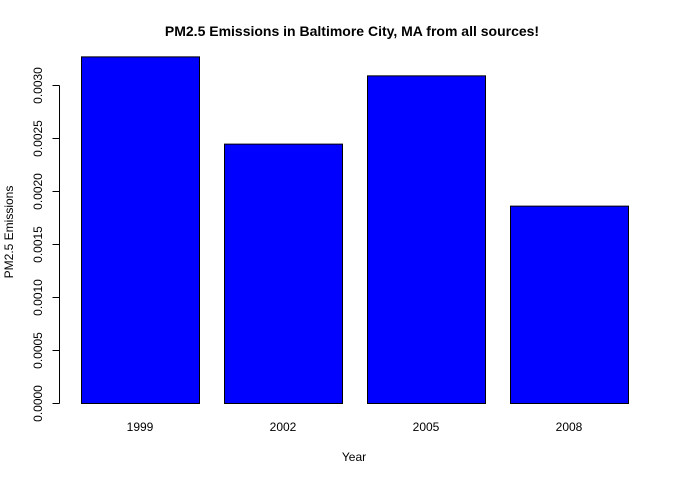  I want to click on y-tick-label: 0.0000, so click(38, 403).